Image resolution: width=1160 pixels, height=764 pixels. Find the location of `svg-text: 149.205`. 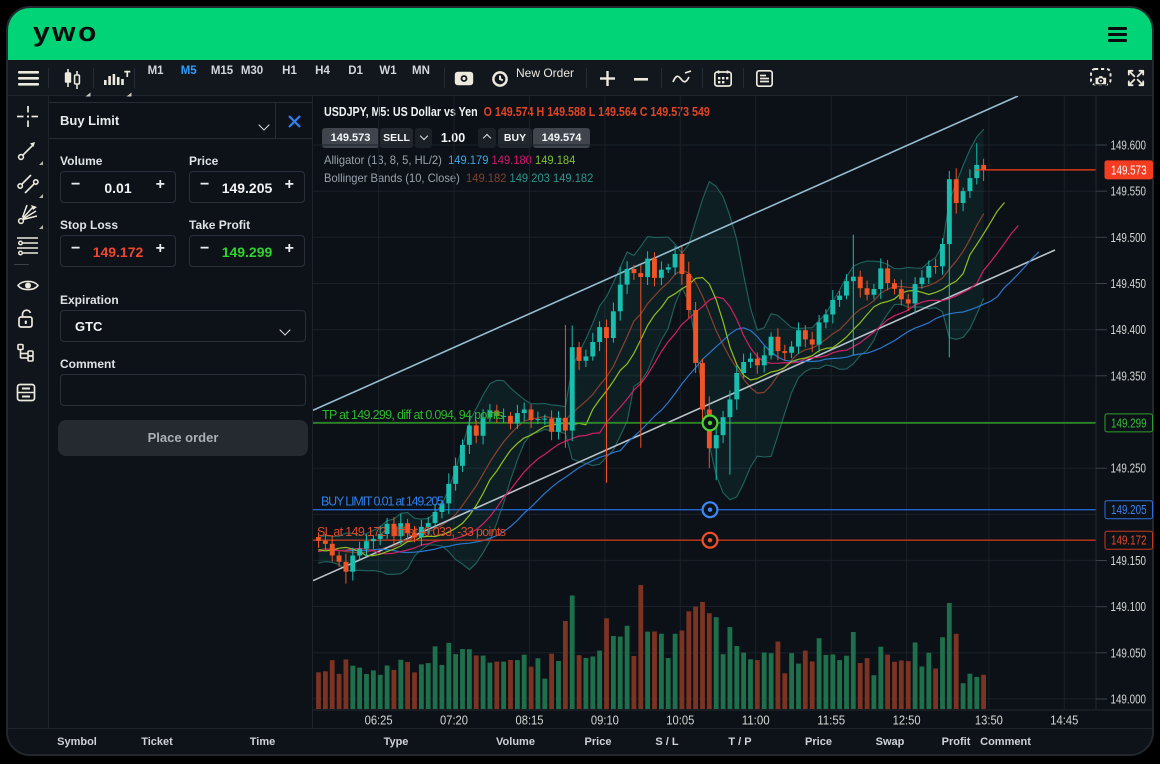

svg-text: 149.205 is located at coordinates (1129, 509).